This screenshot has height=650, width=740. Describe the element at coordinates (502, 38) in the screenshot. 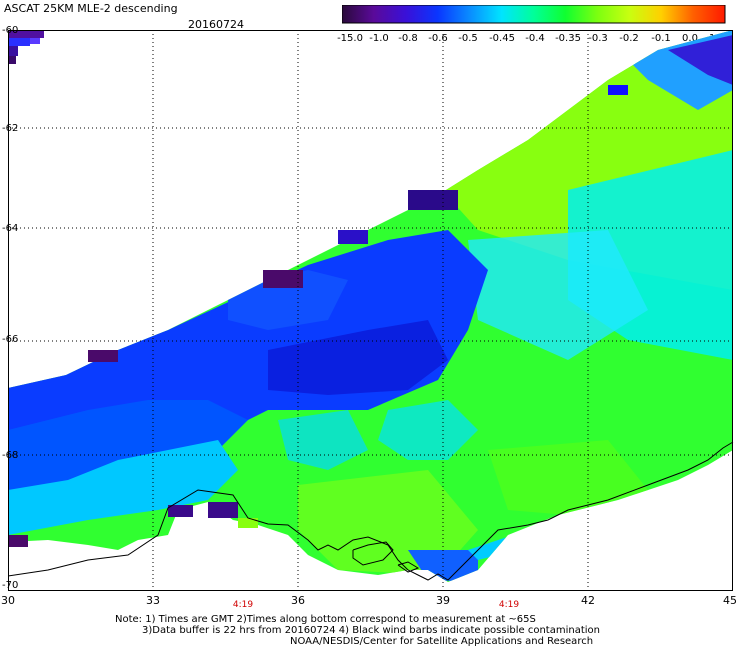

I see `colorbar-label: -0.45` at that location.